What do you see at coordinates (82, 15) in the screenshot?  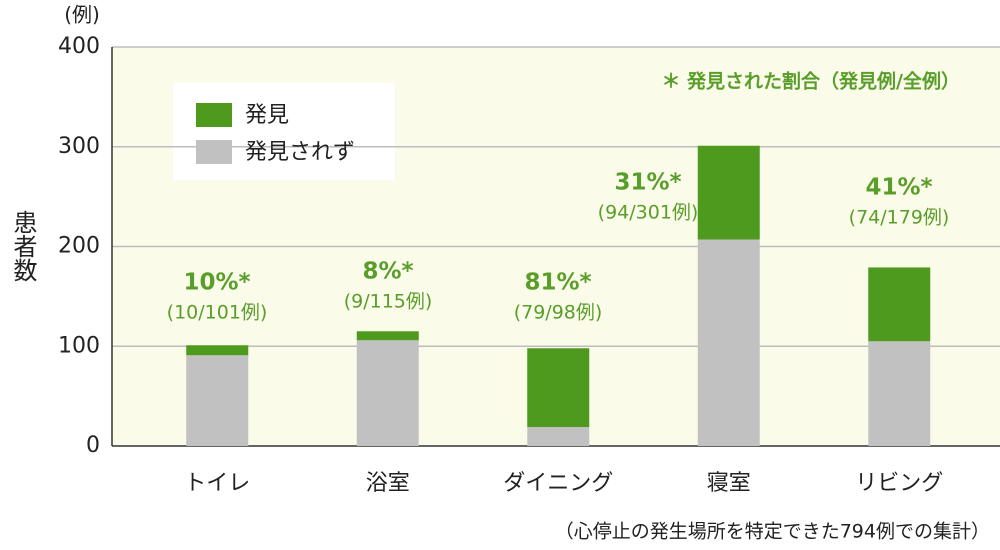 I see `y-unit: (例)` at bounding box center [82, 15].